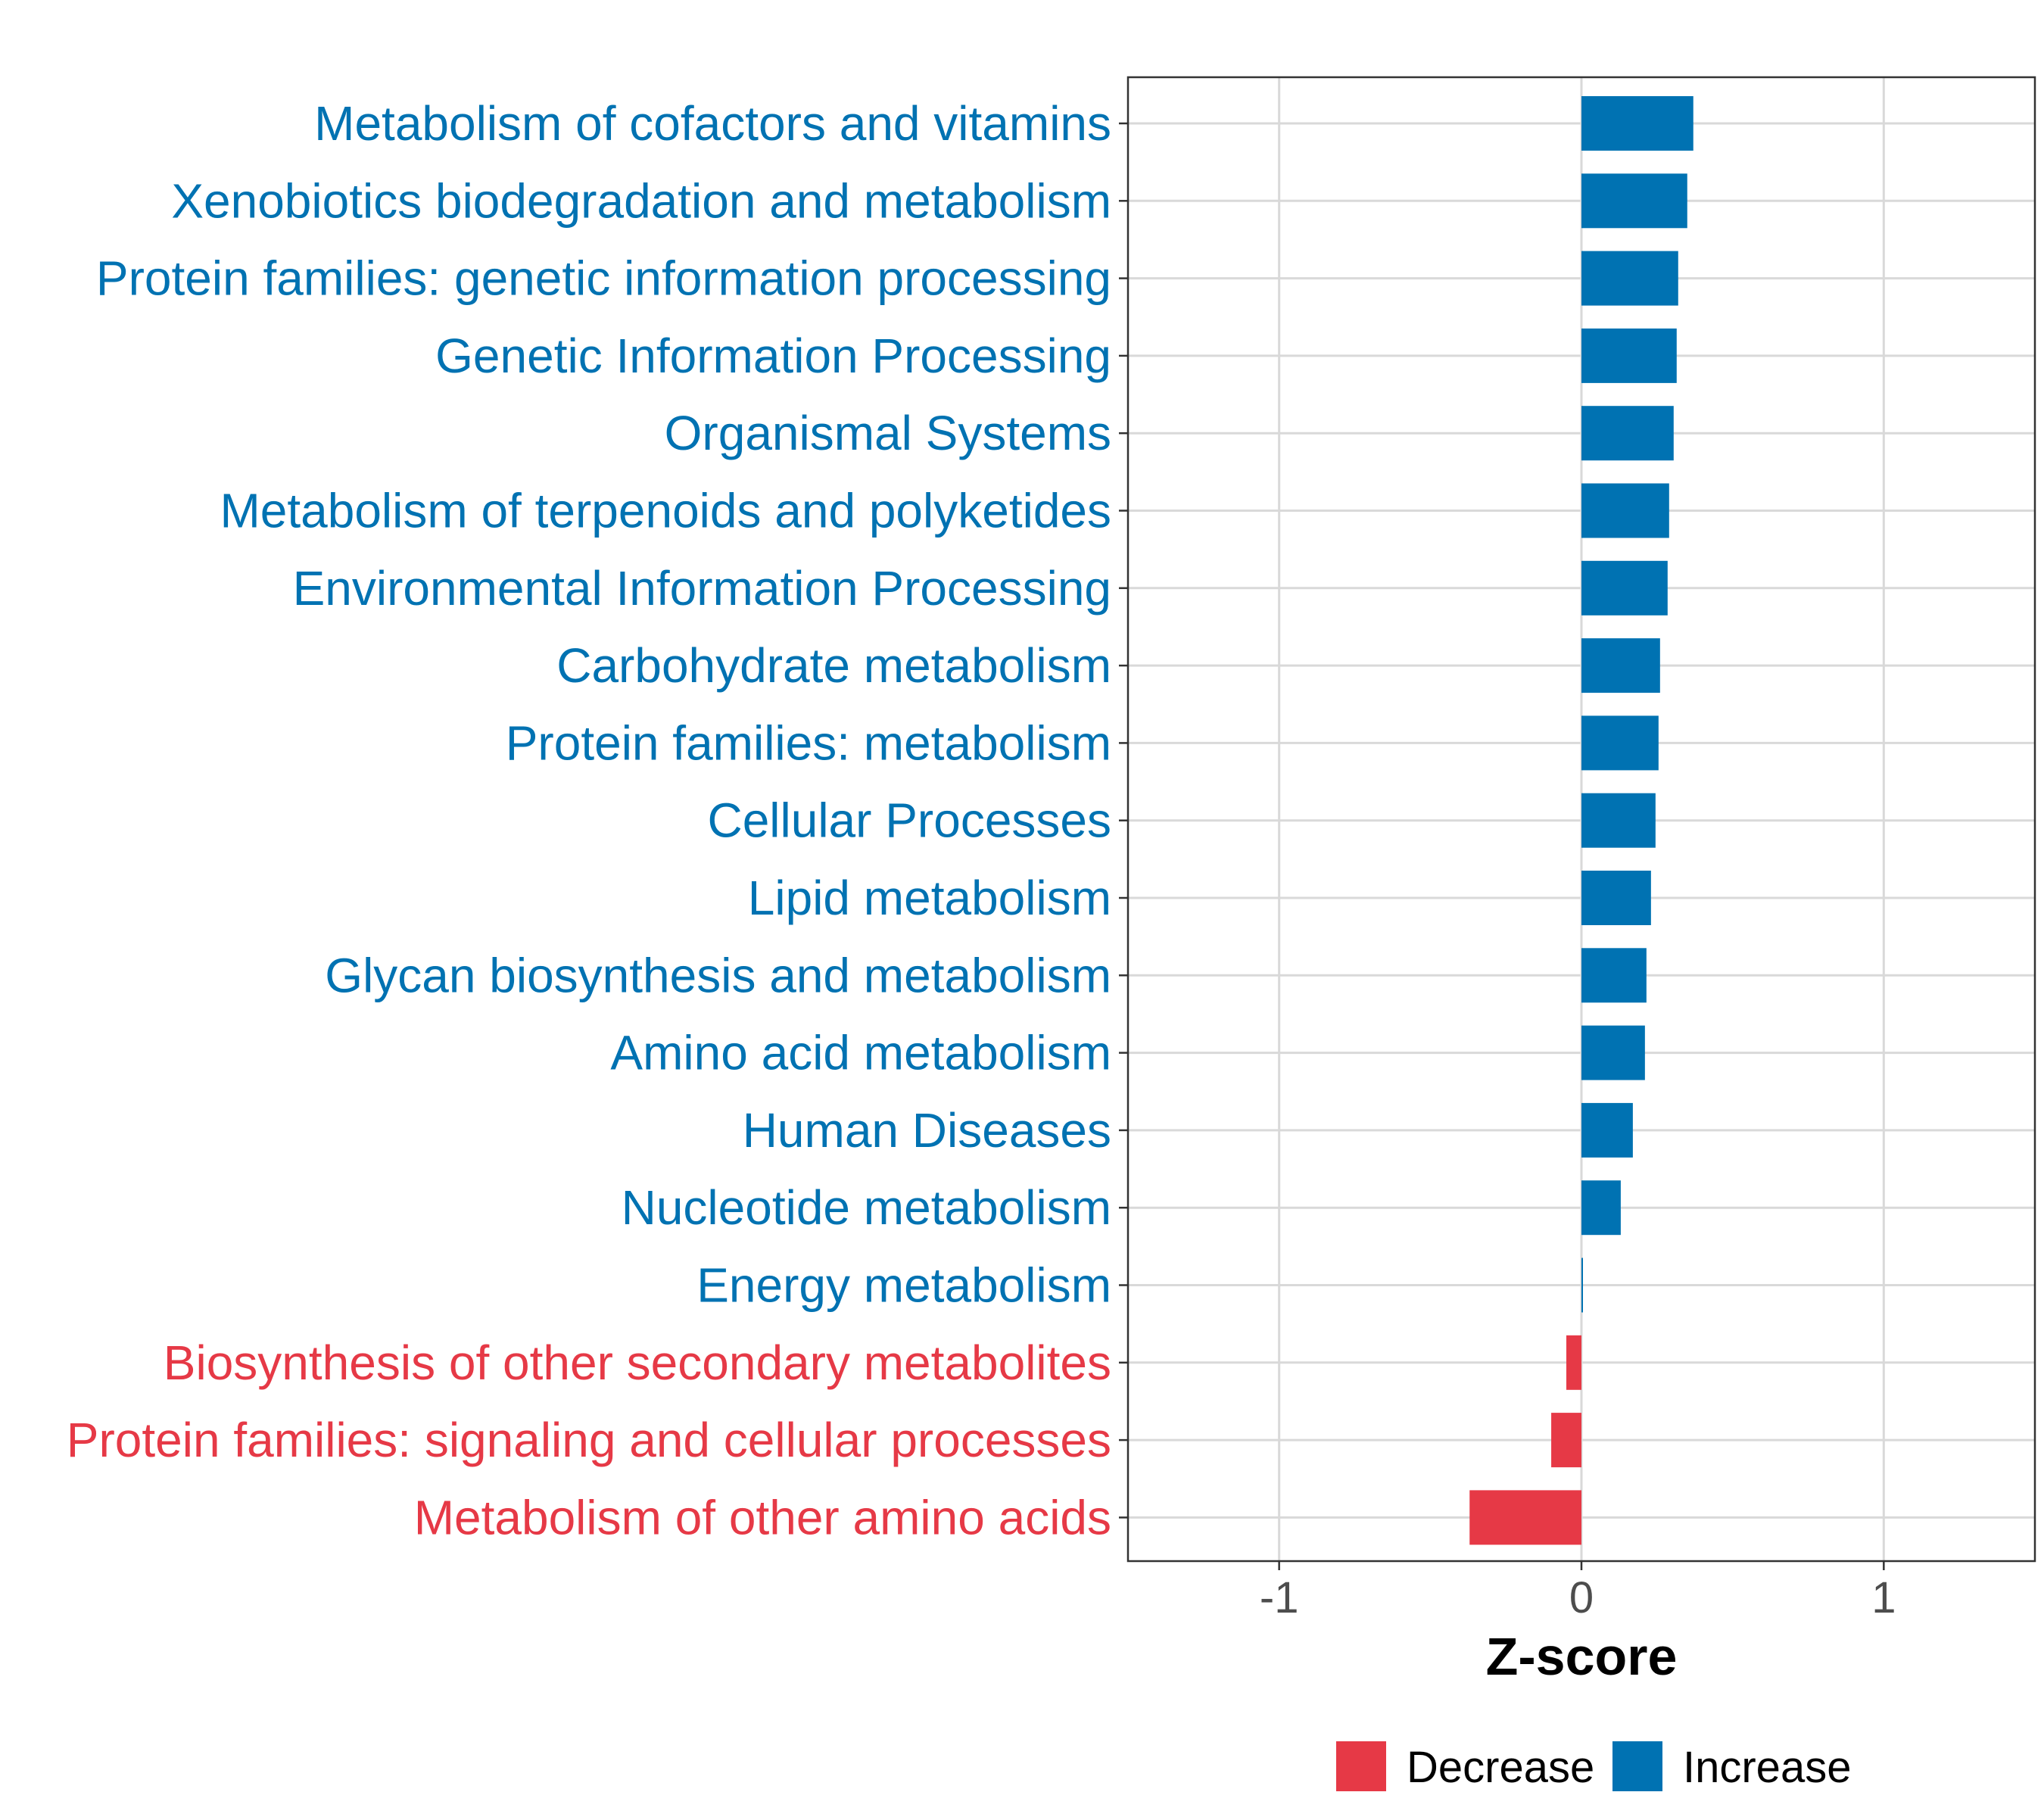  I want to click on x-tick-label: 0, so click(1581, 1597).